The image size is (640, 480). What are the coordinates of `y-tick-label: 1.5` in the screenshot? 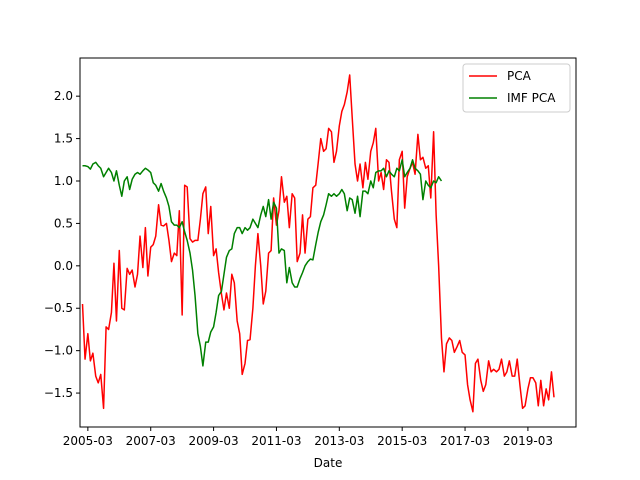 It's located at (63, 139).